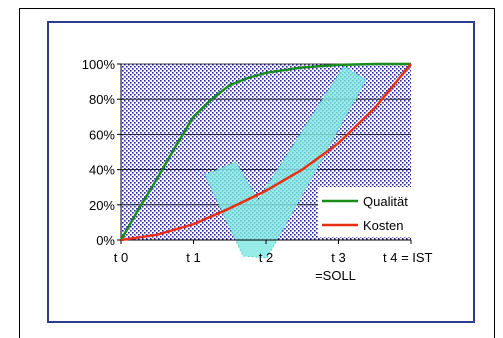  I want to click on y-tick-label: 60%, so click(102, 134).